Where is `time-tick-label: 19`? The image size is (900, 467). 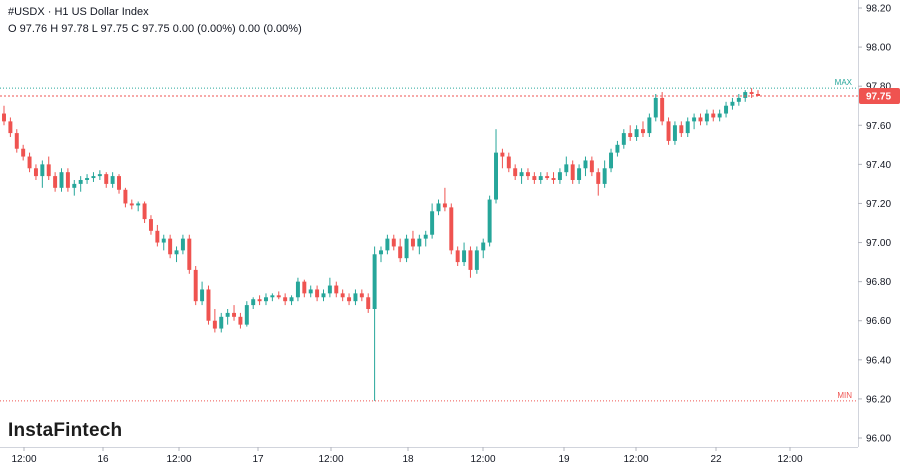 time-tick-label: 19 is located at coordinates (564, 459).